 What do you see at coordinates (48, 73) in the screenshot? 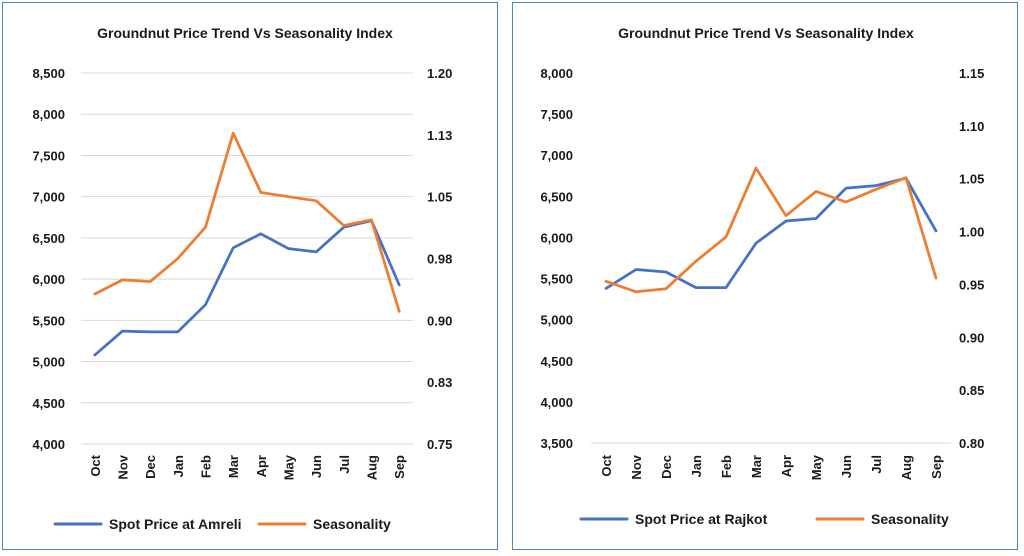
I see `y-left-tick-label: 8,500` at bounding box center [48, 73].